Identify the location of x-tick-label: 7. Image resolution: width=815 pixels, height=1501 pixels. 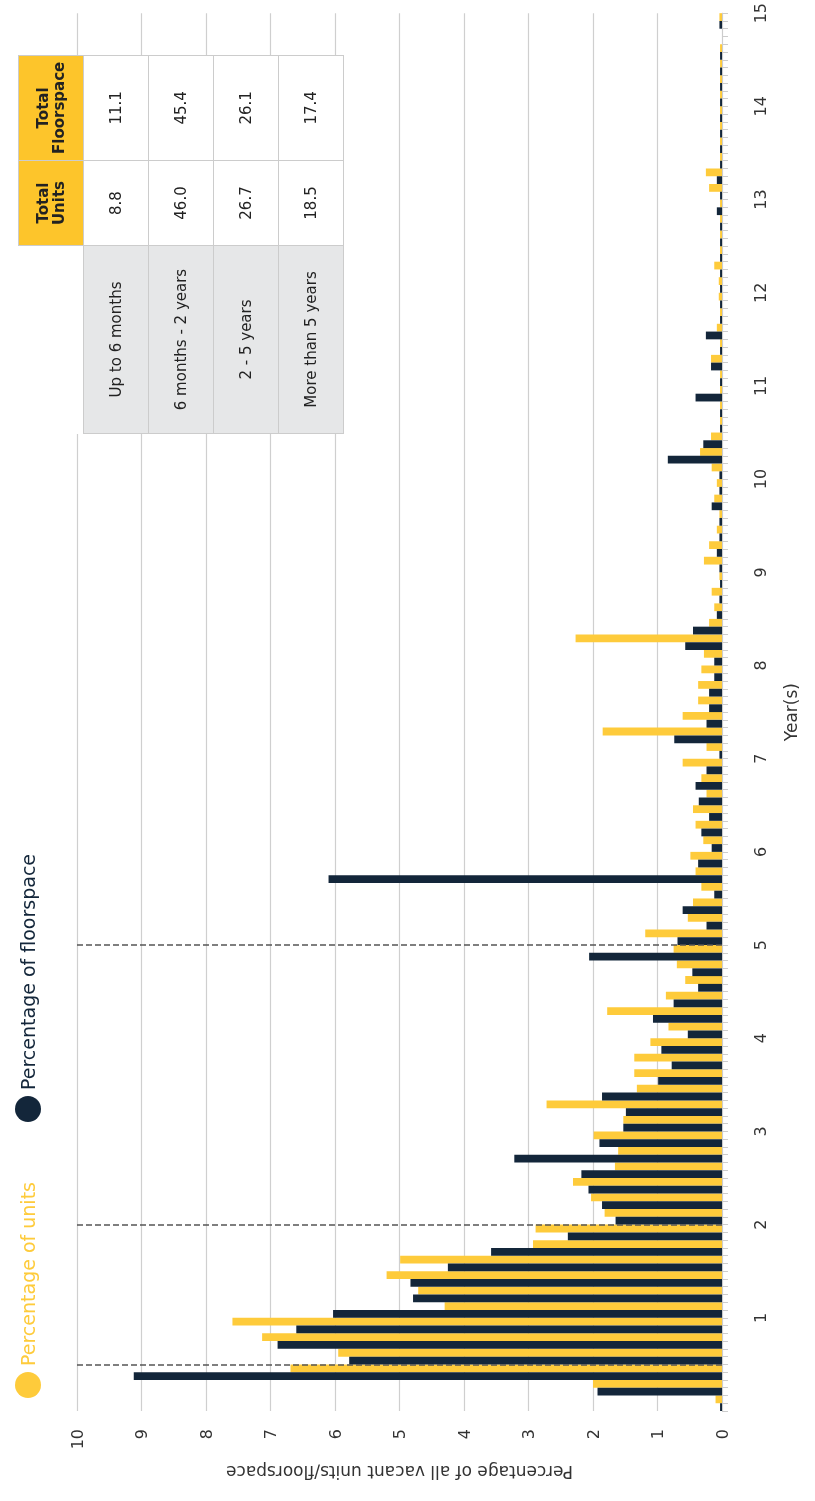
(270, 1434).